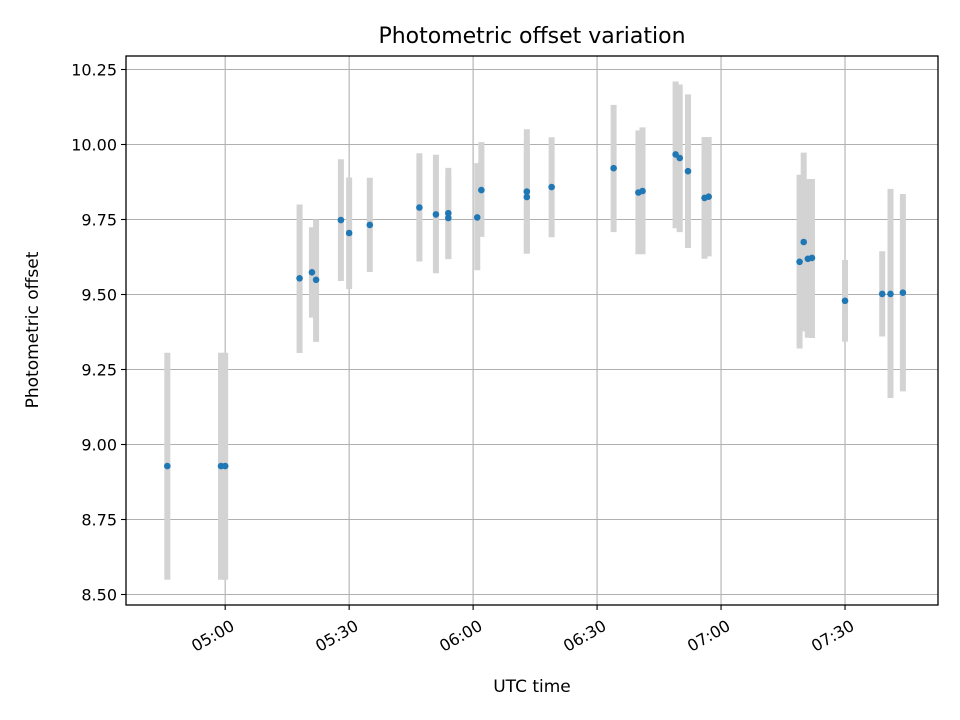 The height and width of the screenshot is (720, 960). Describe the element at coordinates (99, 370) in the screenshot. I see `y-tick-label: 9.25` at that location.